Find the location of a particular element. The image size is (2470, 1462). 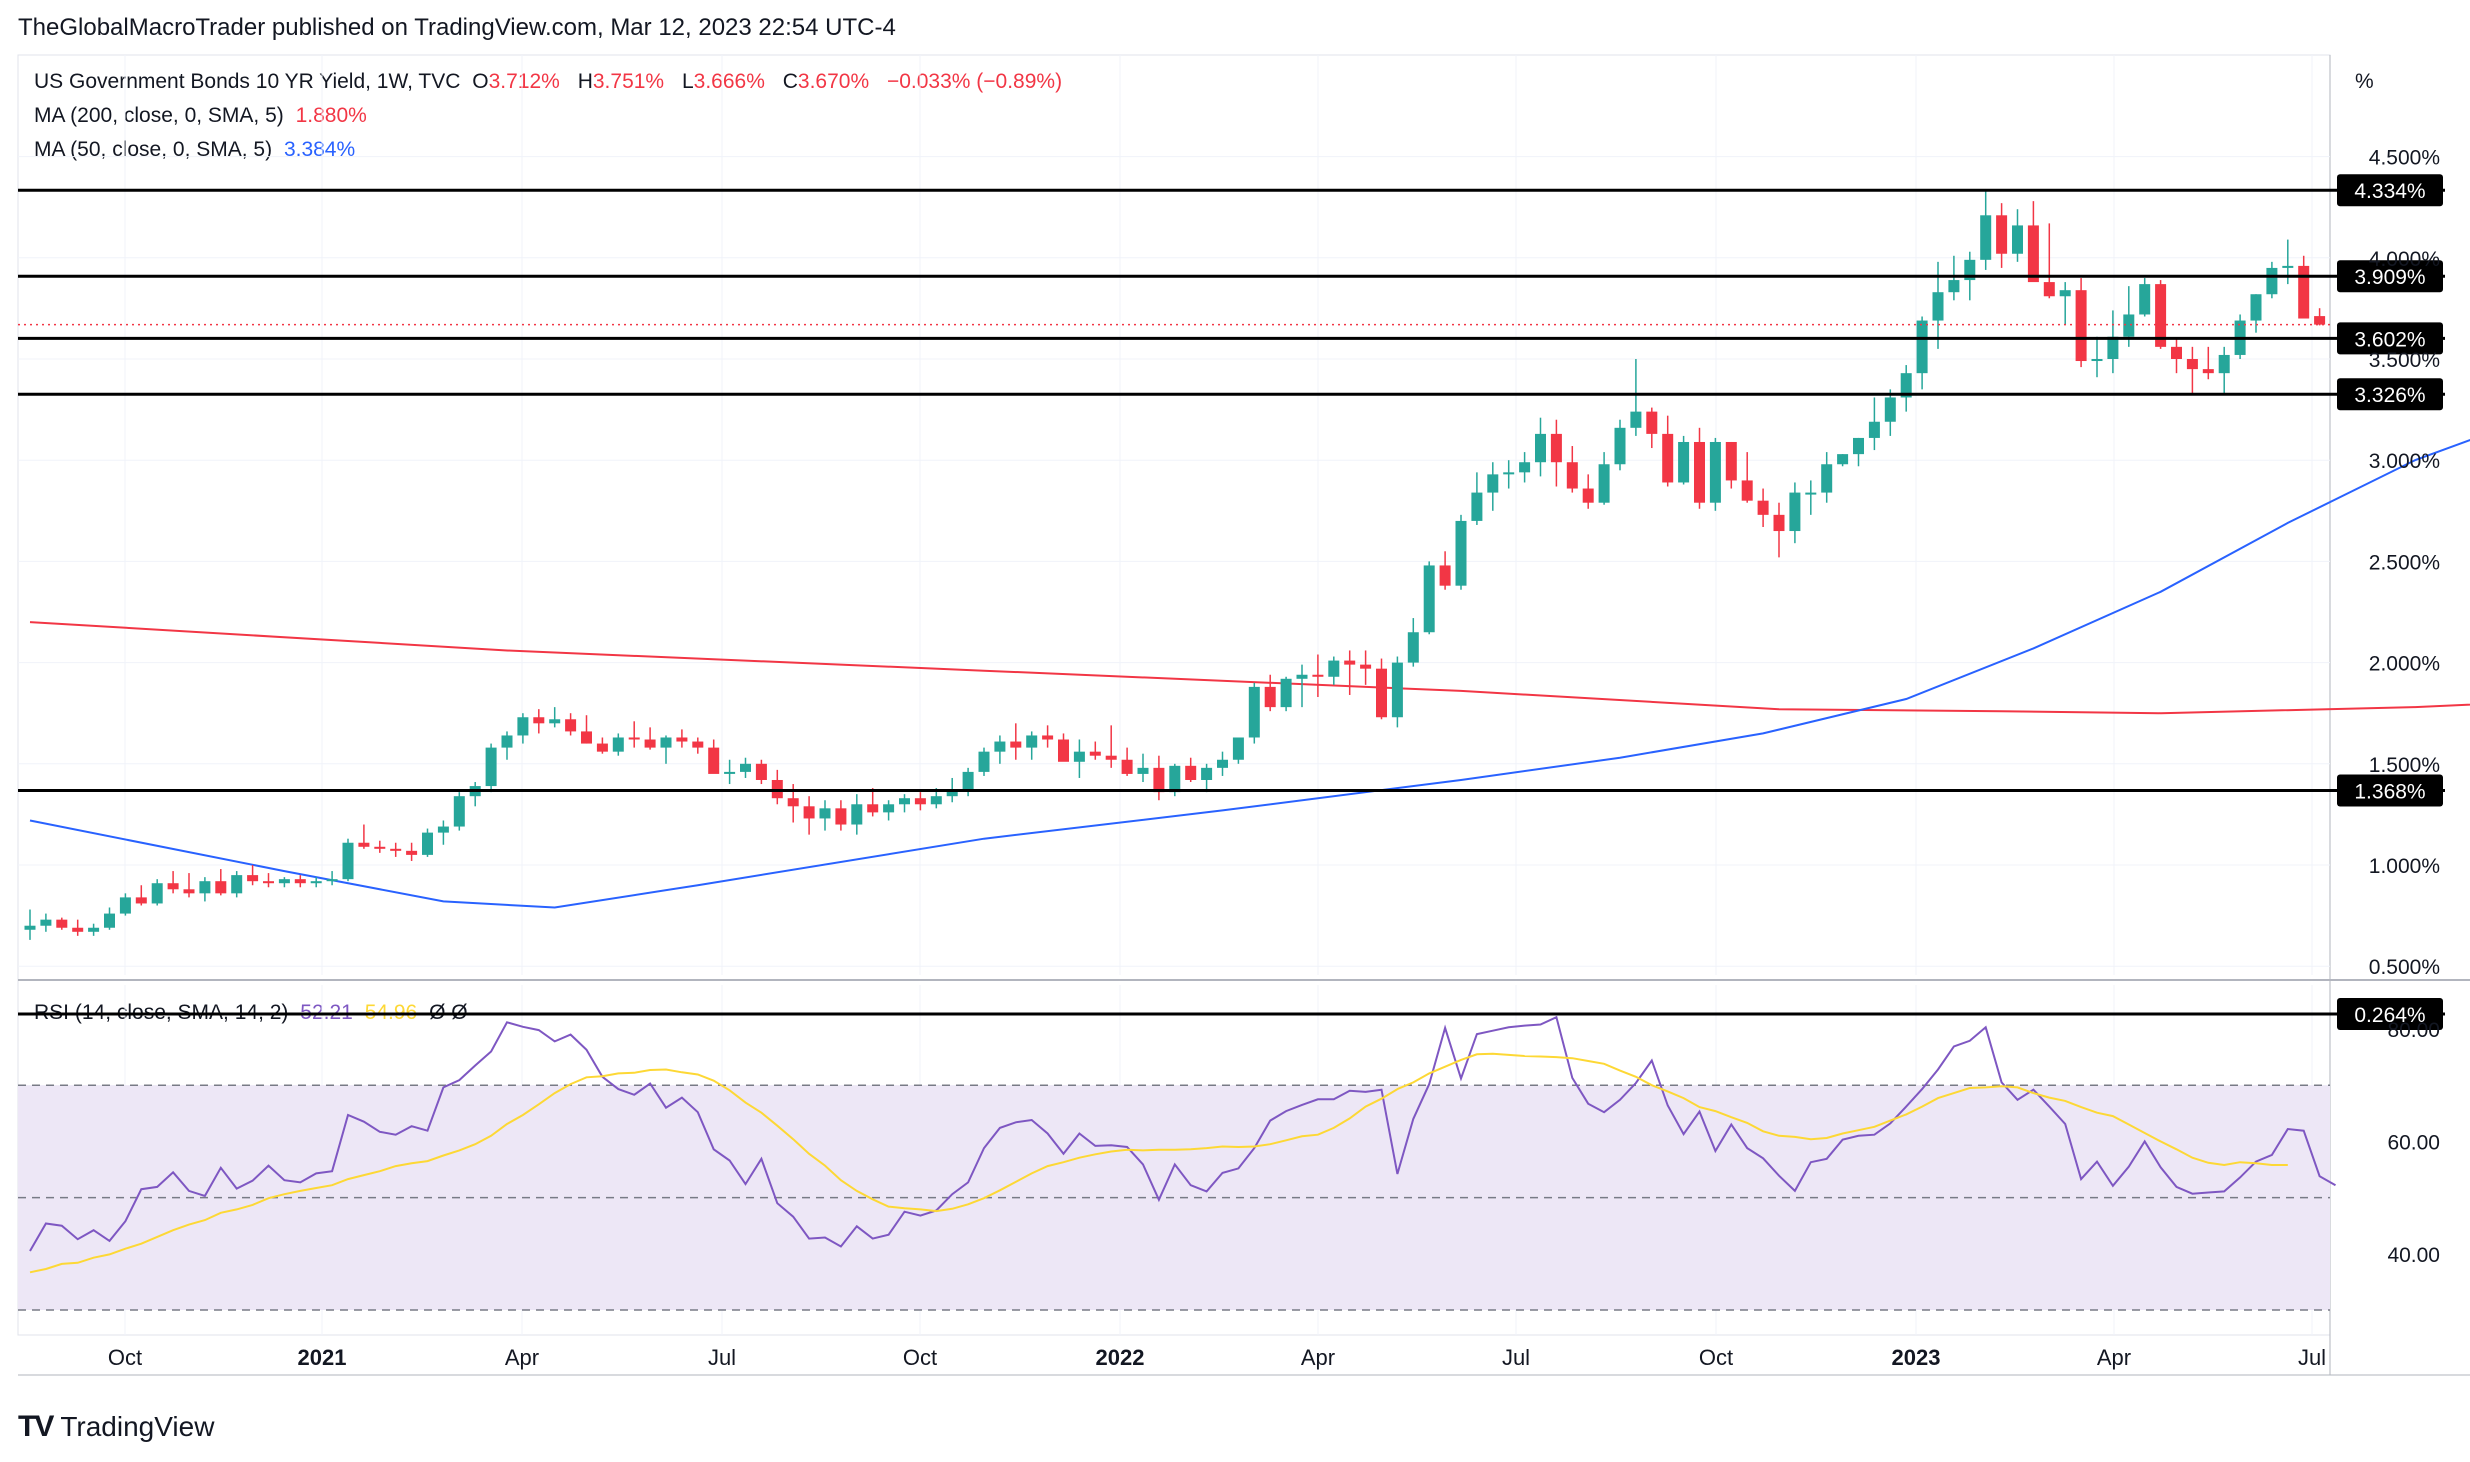

ma200-legend: MA (200, close, 0, SMA, 5) 1.880% is located at coordinates (203, 116).